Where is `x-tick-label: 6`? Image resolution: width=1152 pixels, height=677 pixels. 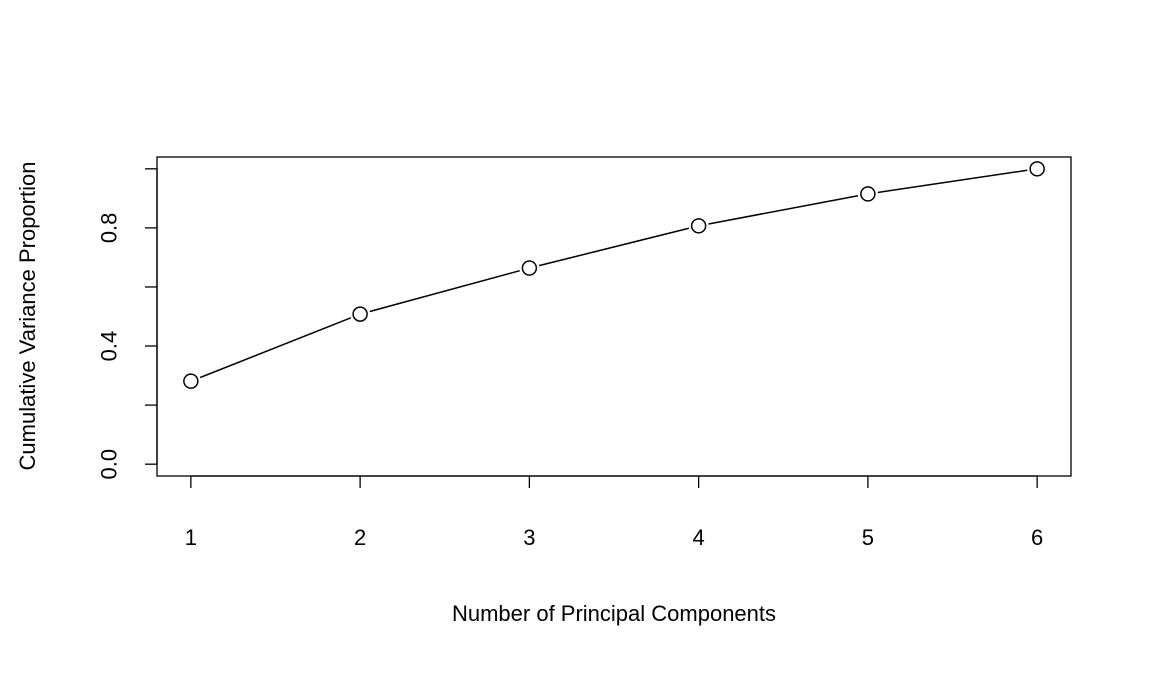
x-tick-label: 6 is located at coordinates (1037, 537).